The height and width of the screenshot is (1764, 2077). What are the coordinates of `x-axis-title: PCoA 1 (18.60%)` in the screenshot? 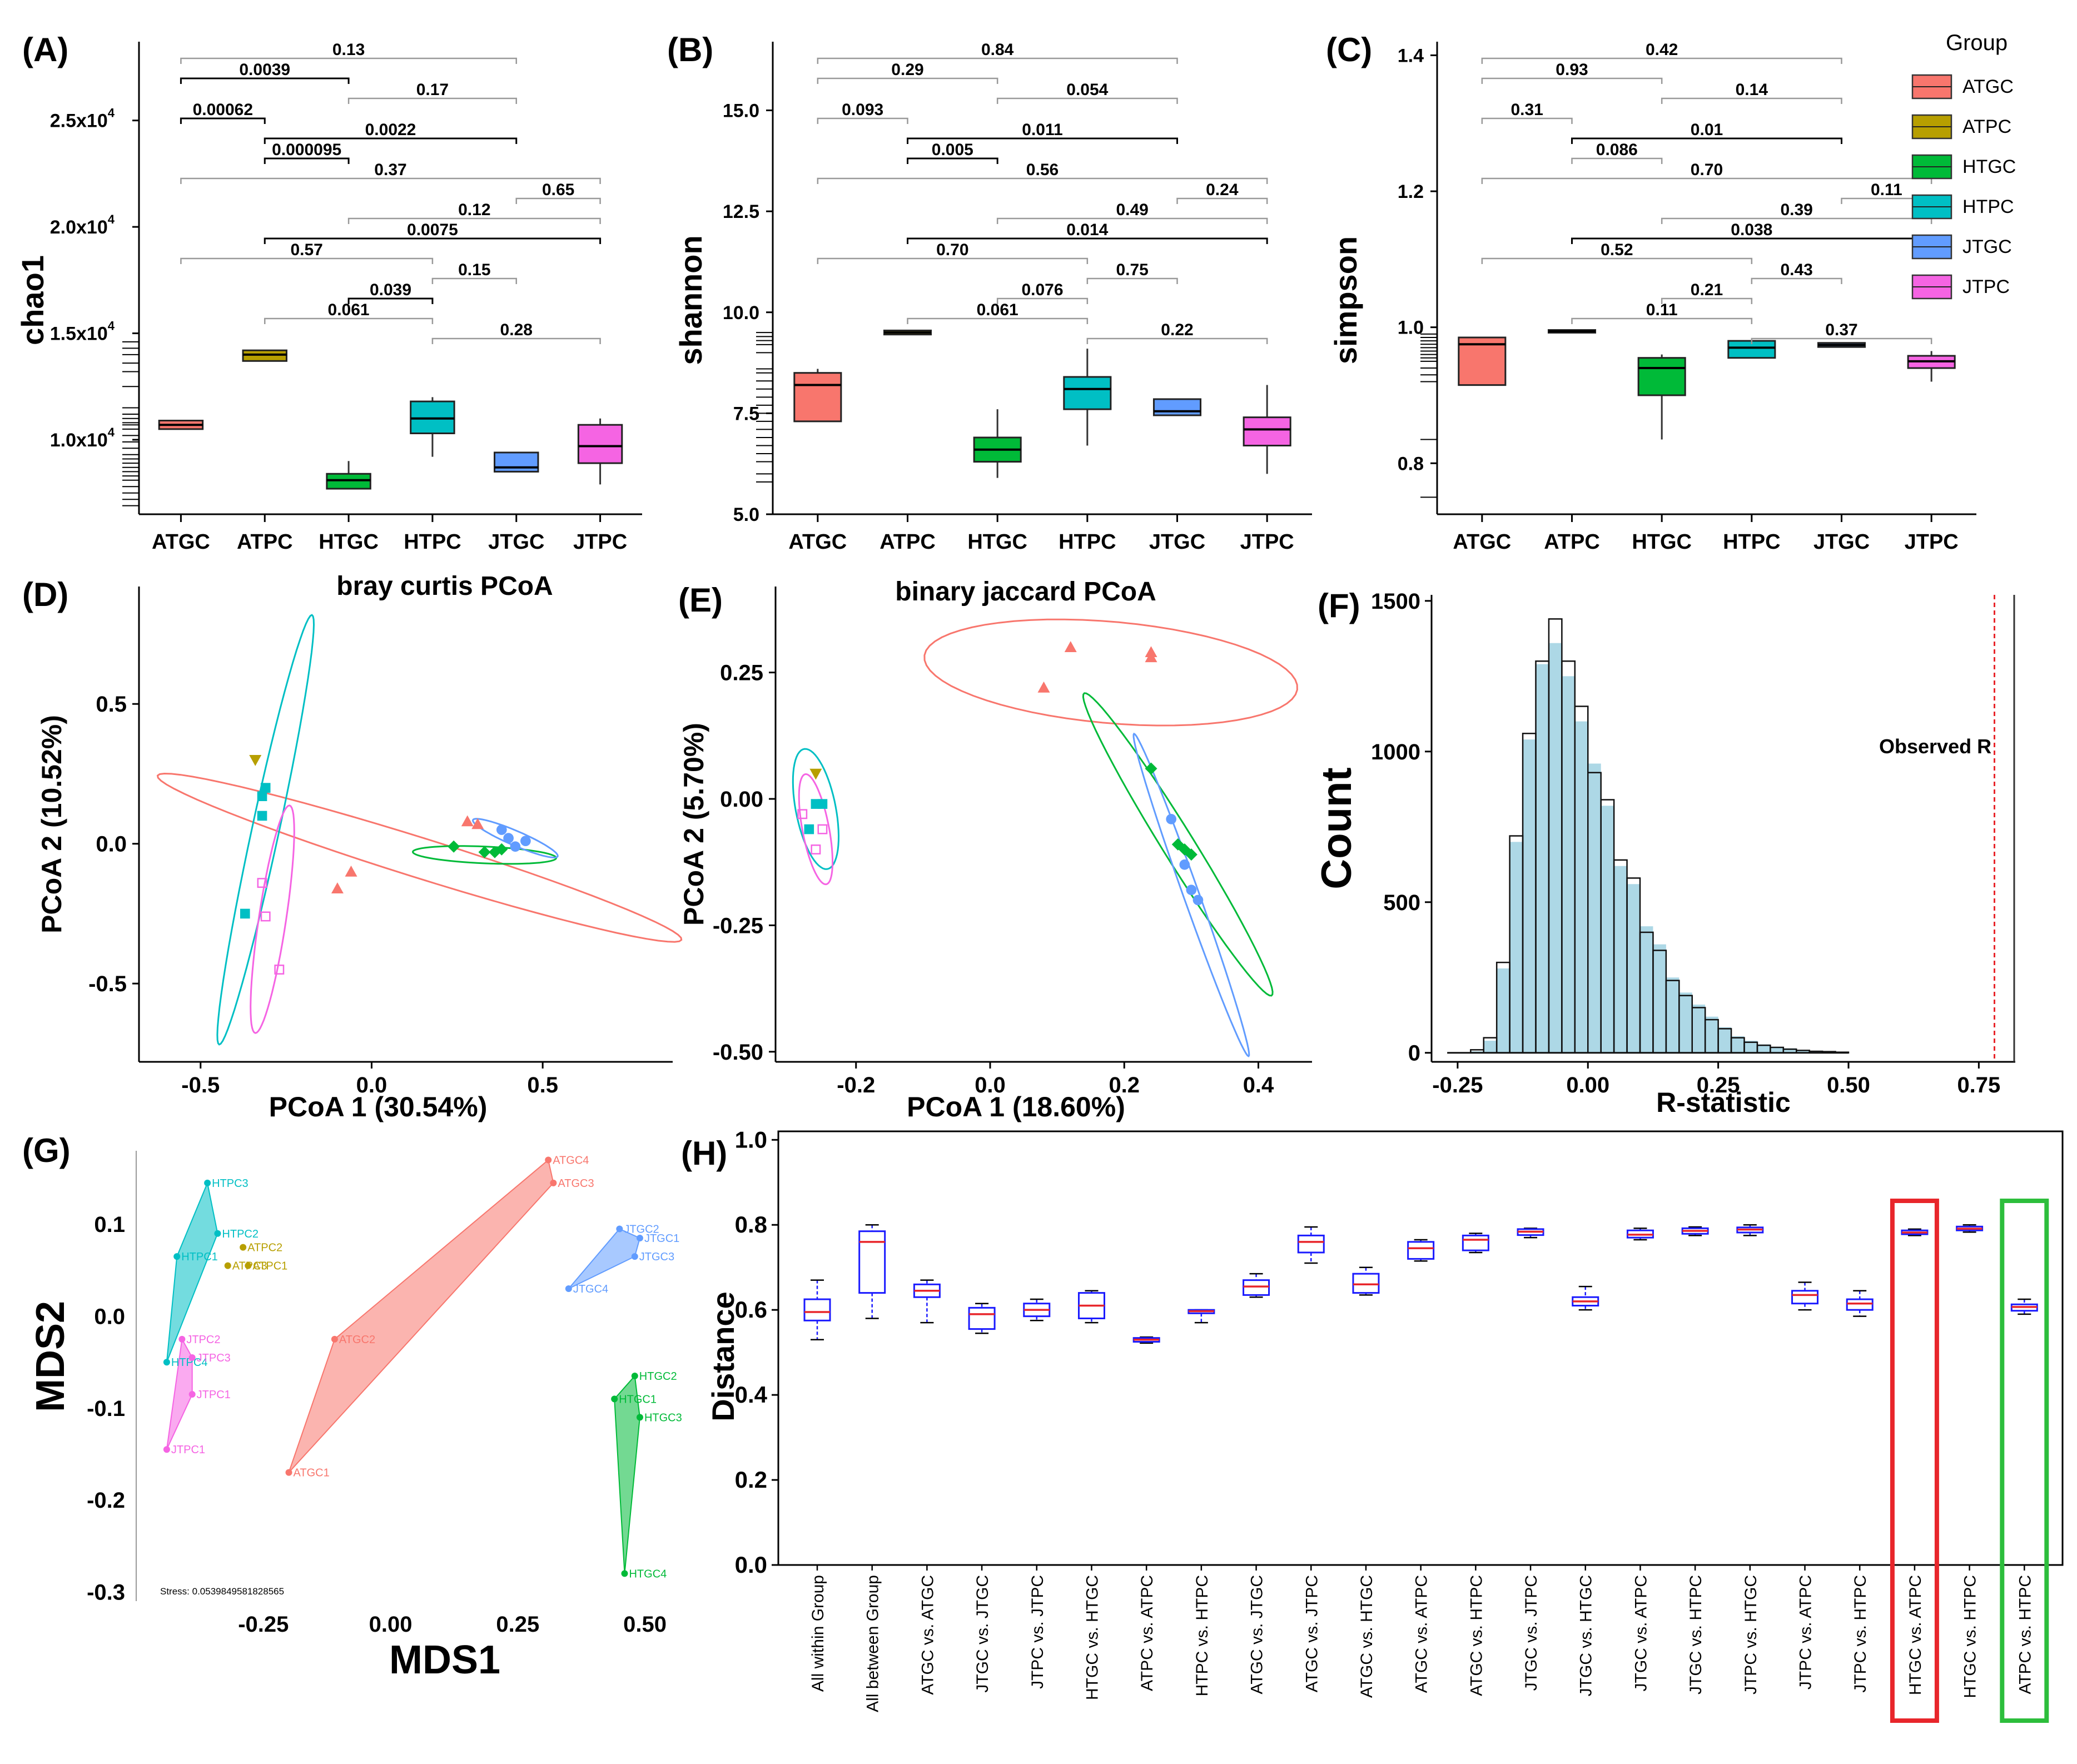 It's located at (1016, 1106).